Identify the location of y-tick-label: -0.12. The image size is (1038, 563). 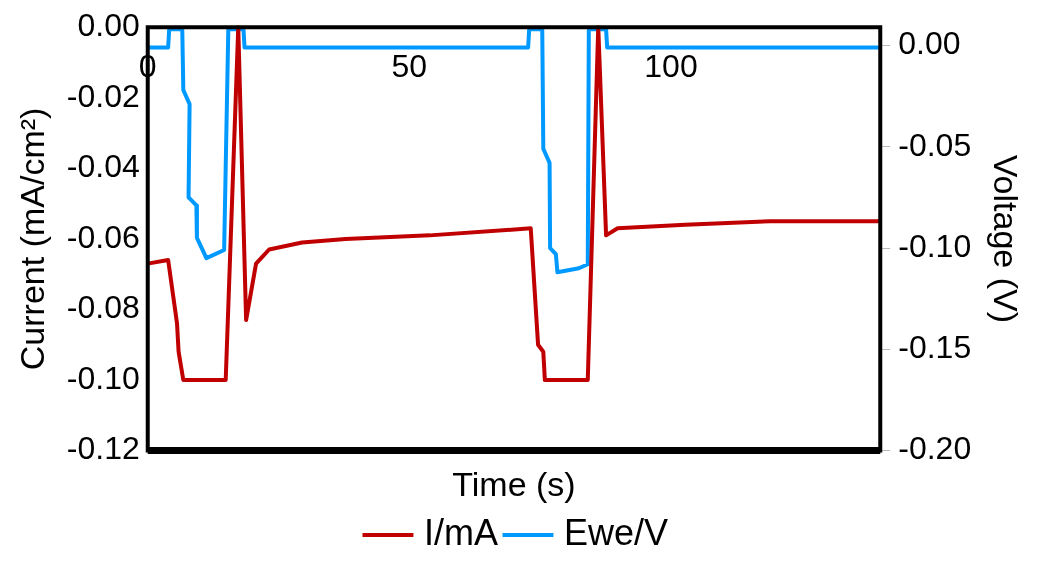
(103, 448).